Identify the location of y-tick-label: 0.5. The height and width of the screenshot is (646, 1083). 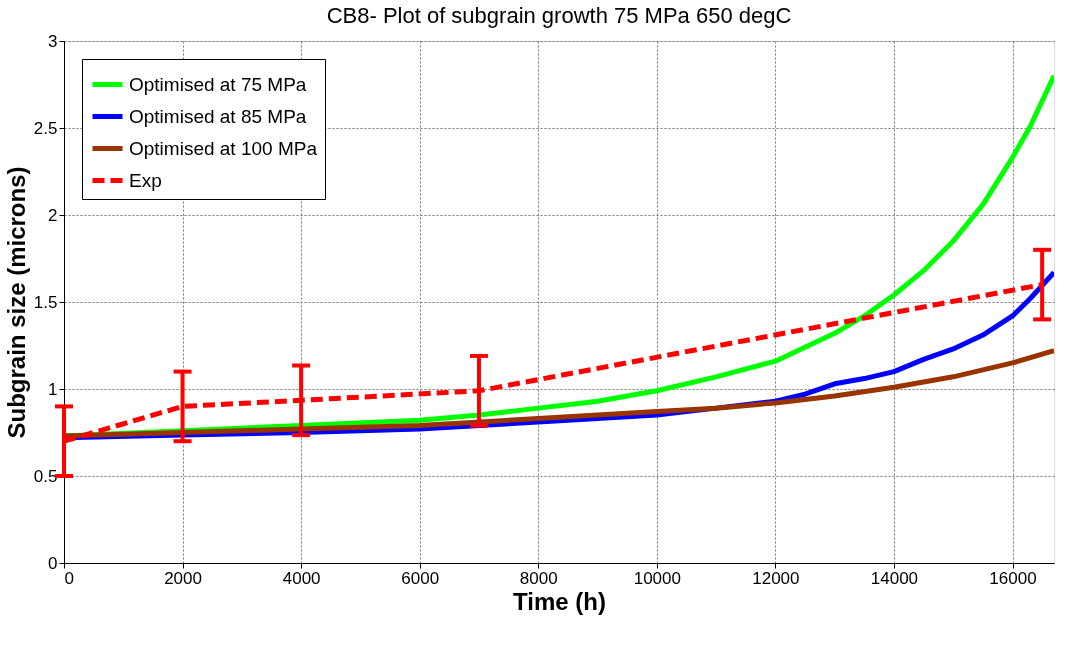
(45, 476).